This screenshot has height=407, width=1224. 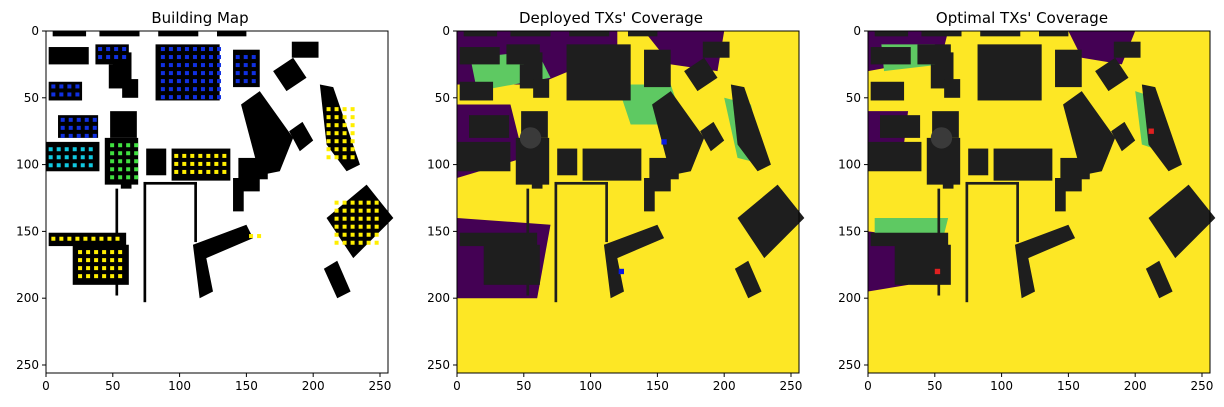 What do you see at coordinates (590, 386) in the screenshot?
I see `x-tick-label: 100` at bounding box center [590, 386].